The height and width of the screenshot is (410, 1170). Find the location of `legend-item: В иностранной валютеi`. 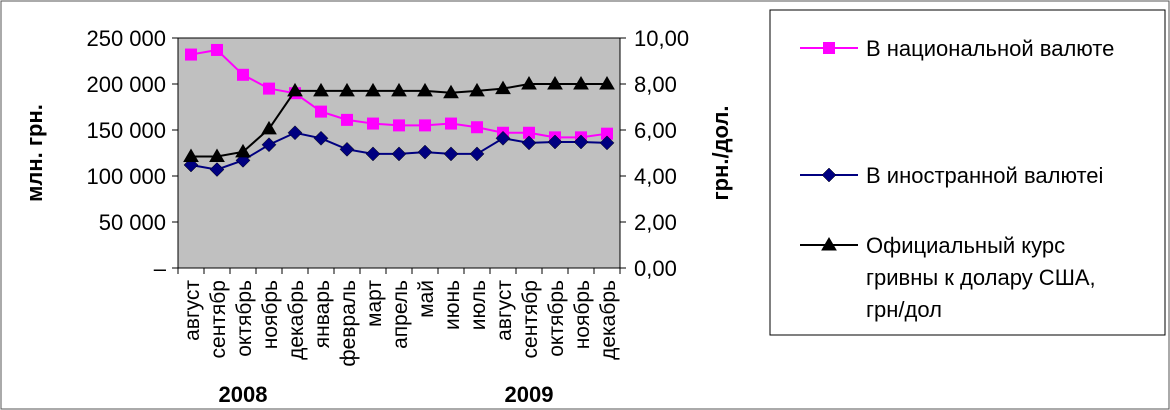

legend-item: В иностранной валютеi is located at coordinates (951, 175).